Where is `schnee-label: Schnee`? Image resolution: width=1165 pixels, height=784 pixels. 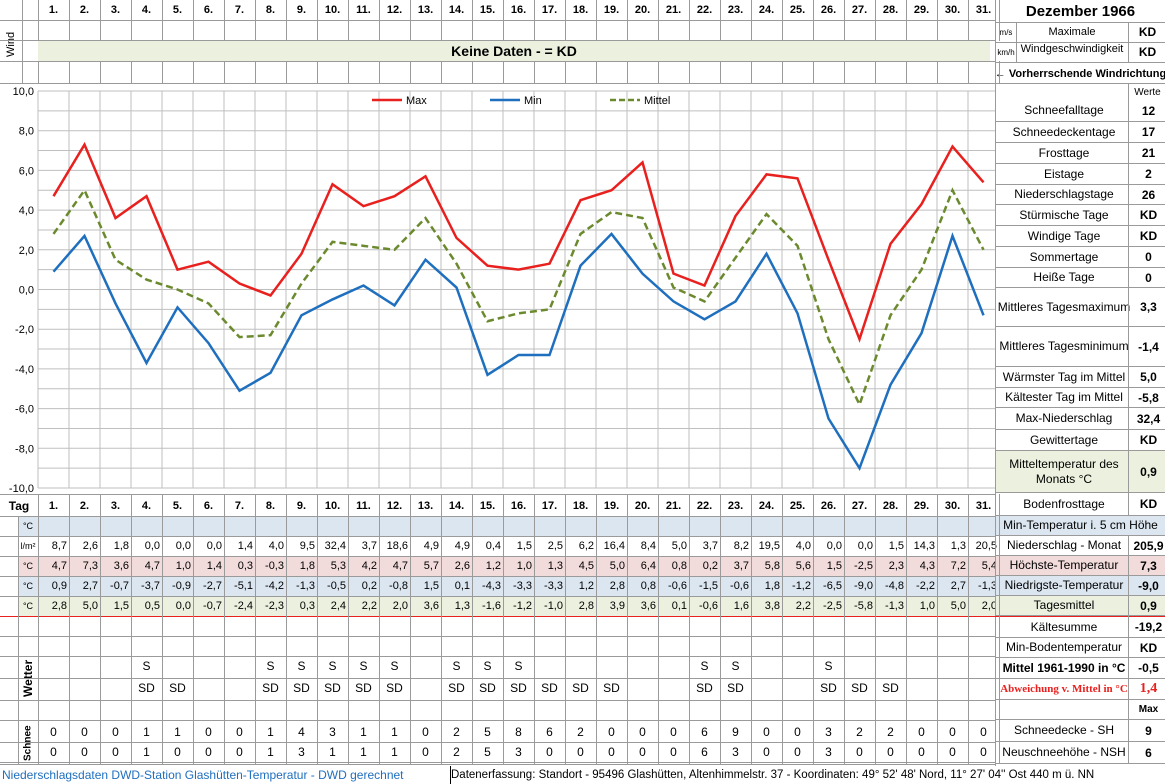
schnee-label: Schnee is located at coordinates (28, 743).